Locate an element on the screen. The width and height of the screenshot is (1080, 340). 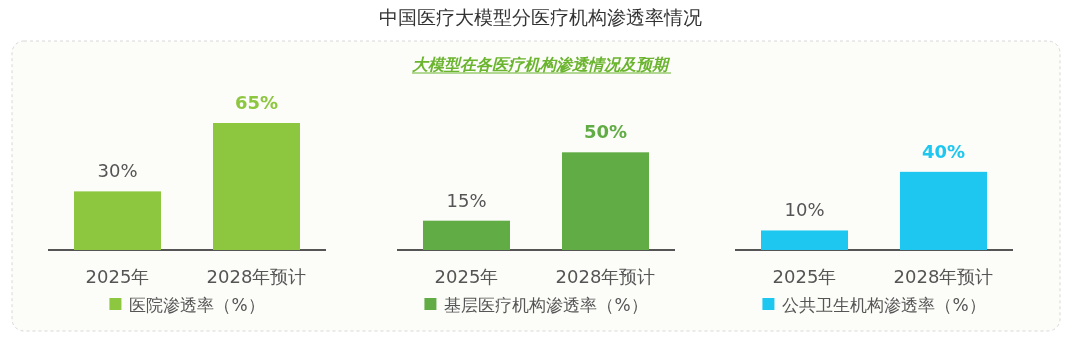
data-label: 30% is located at coordinates (117, 171).